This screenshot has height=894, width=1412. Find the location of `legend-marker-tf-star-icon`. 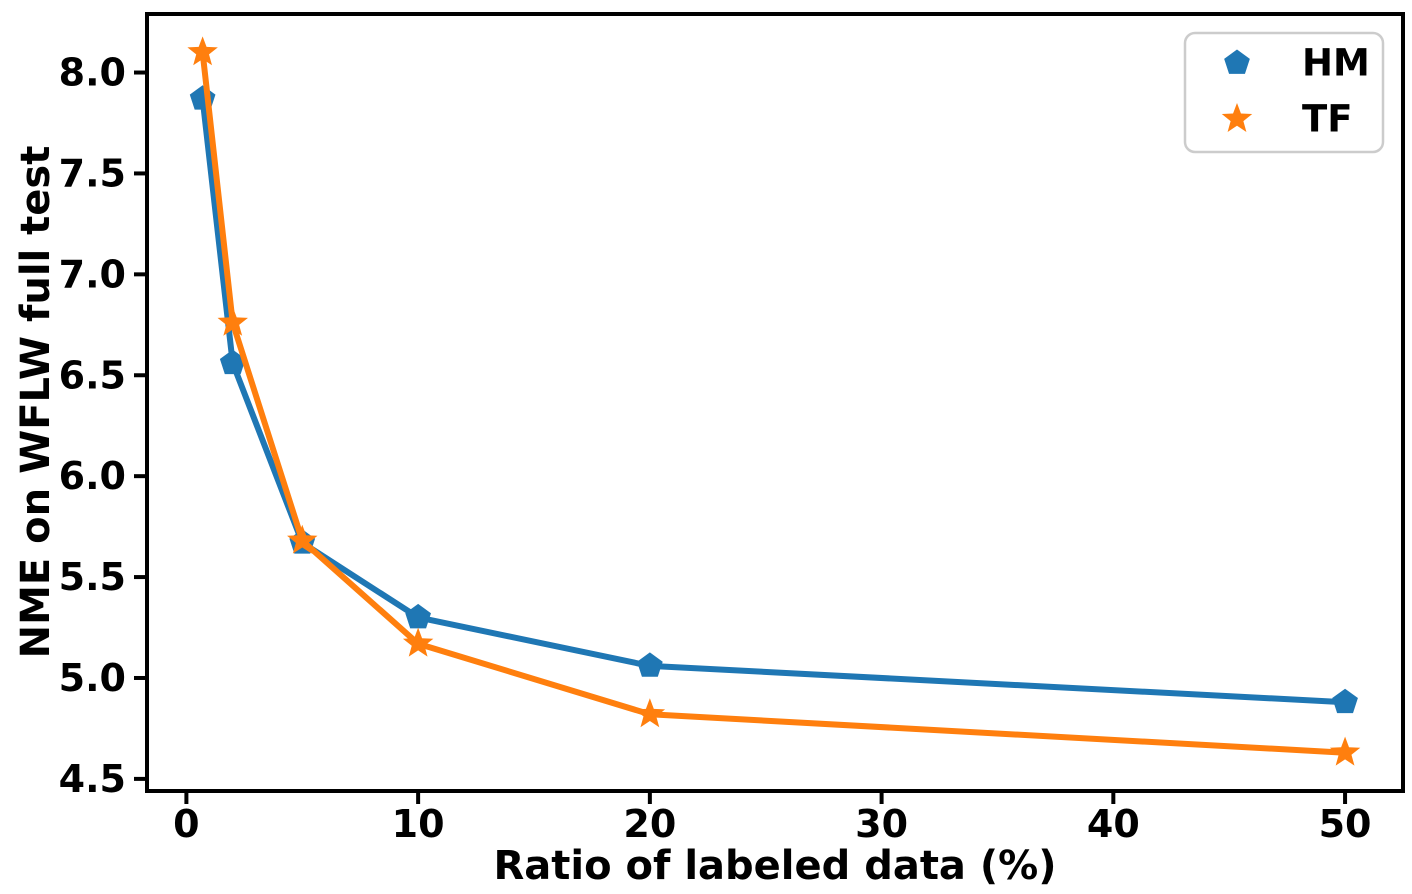

legend-marker-tf-star-icon is located at coordinates (1237, 117).